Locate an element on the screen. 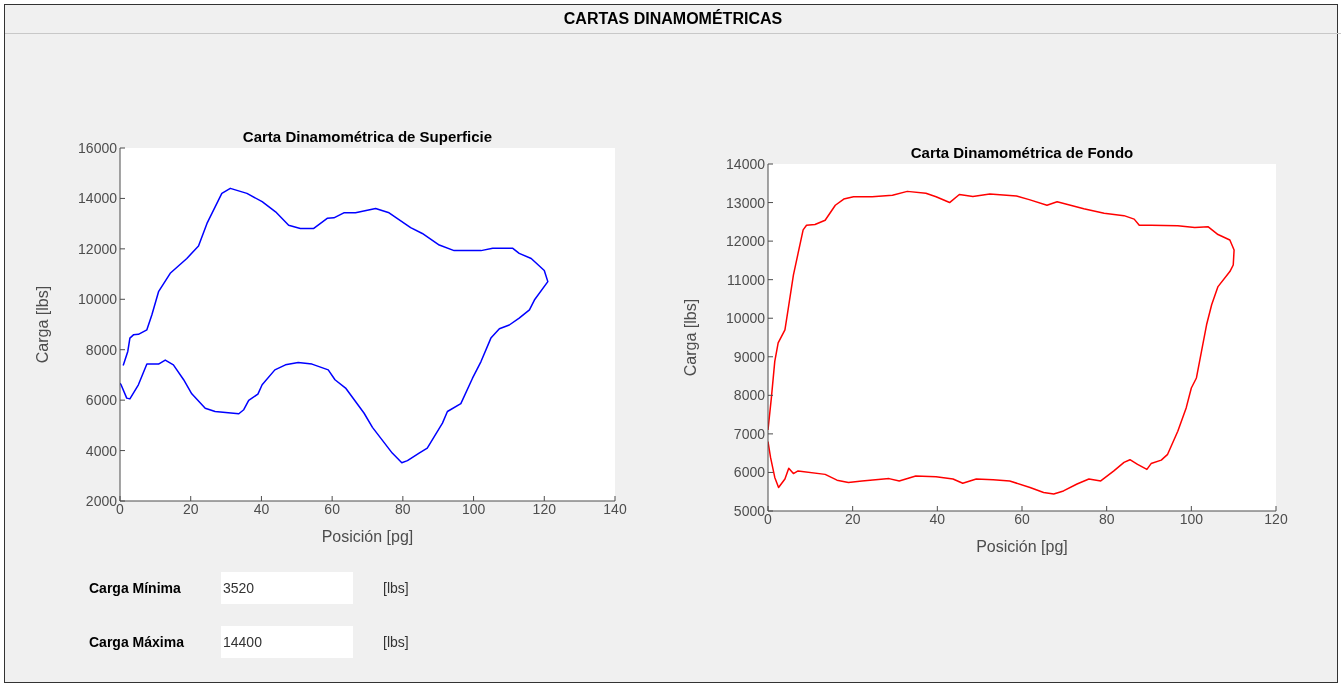 This screenshot has width=1342, height=687. y-tick-label: 13000 is located at coordinates (746, 202).